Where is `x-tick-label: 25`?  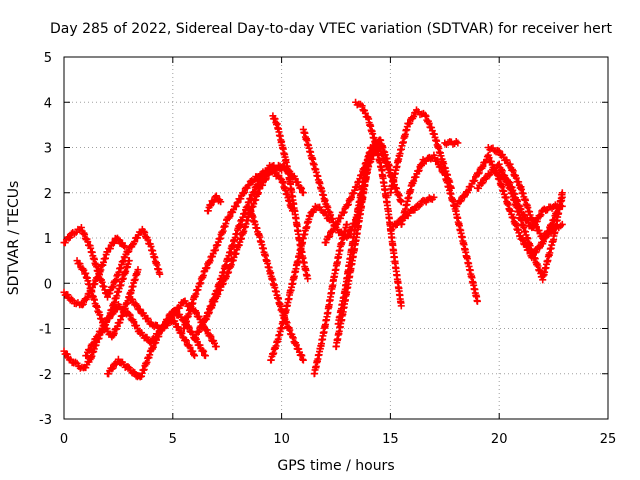
x-tick-label: 25 is located at coordinates (608, 439).